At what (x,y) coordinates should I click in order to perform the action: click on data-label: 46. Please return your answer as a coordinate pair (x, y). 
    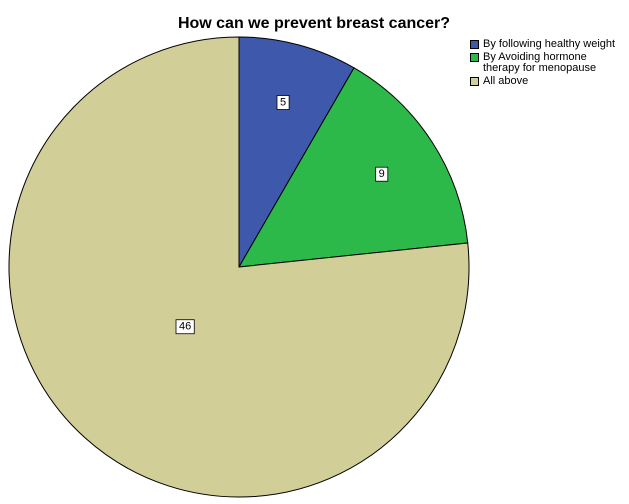
    Looking at the image, I should click on (185, 327).